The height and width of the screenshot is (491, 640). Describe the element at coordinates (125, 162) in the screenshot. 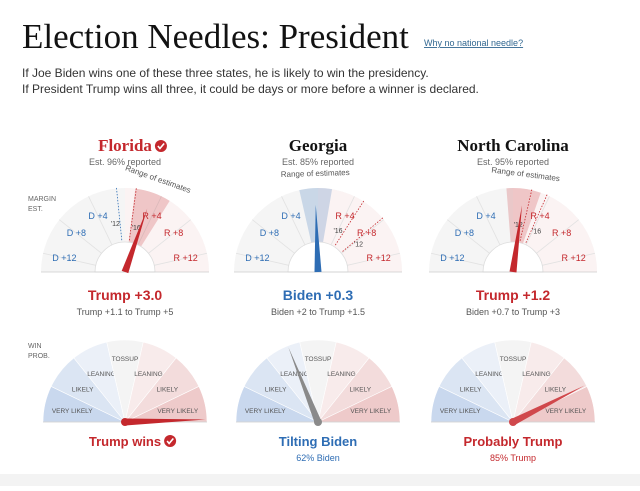

I see `reported: Est. 96% reported` at that location.